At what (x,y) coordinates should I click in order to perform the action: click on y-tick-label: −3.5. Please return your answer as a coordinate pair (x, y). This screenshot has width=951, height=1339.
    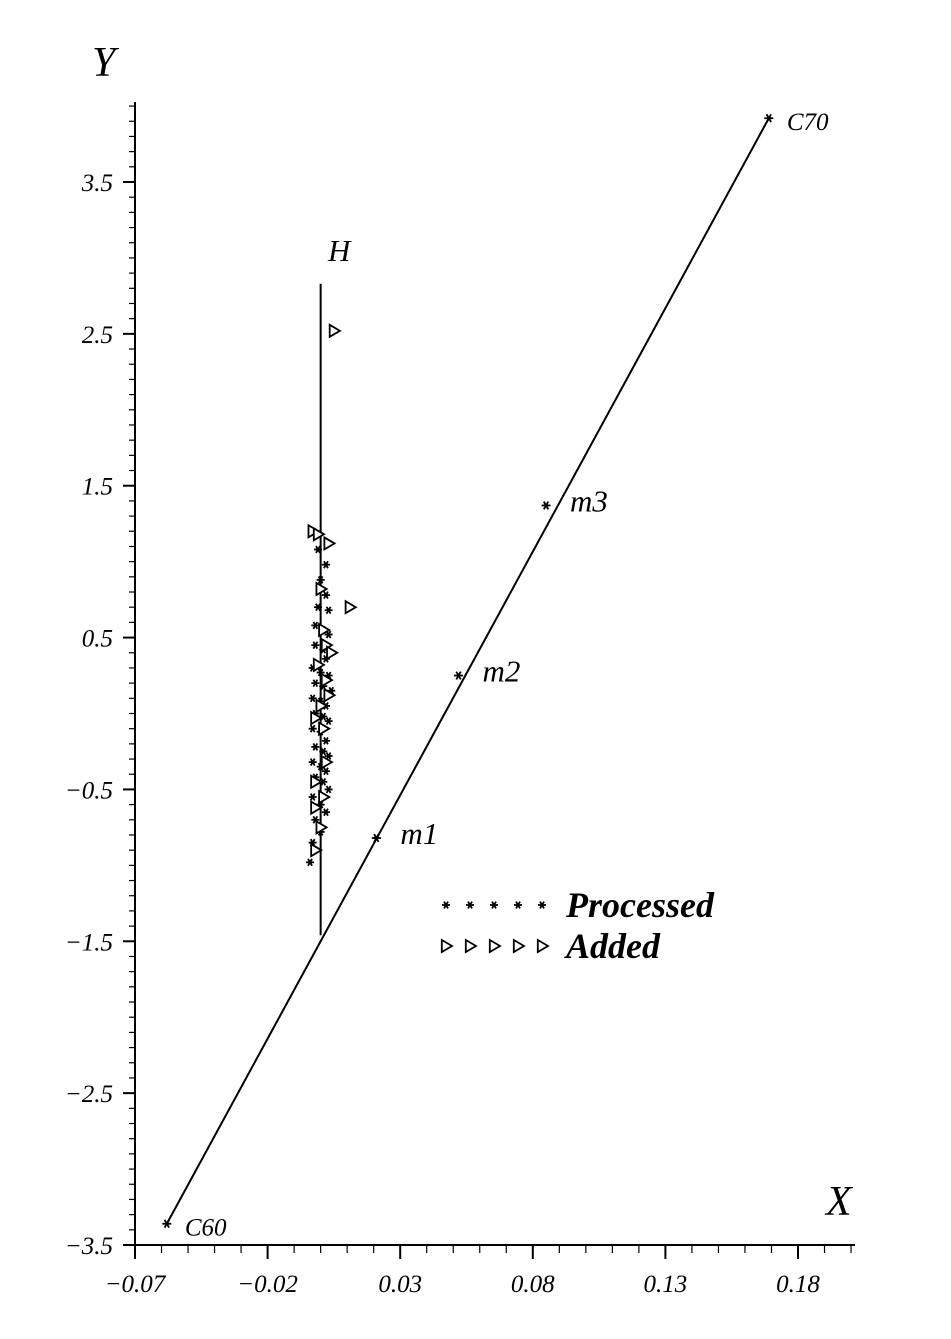
    Looking at the image, I should click on (89, 1246).